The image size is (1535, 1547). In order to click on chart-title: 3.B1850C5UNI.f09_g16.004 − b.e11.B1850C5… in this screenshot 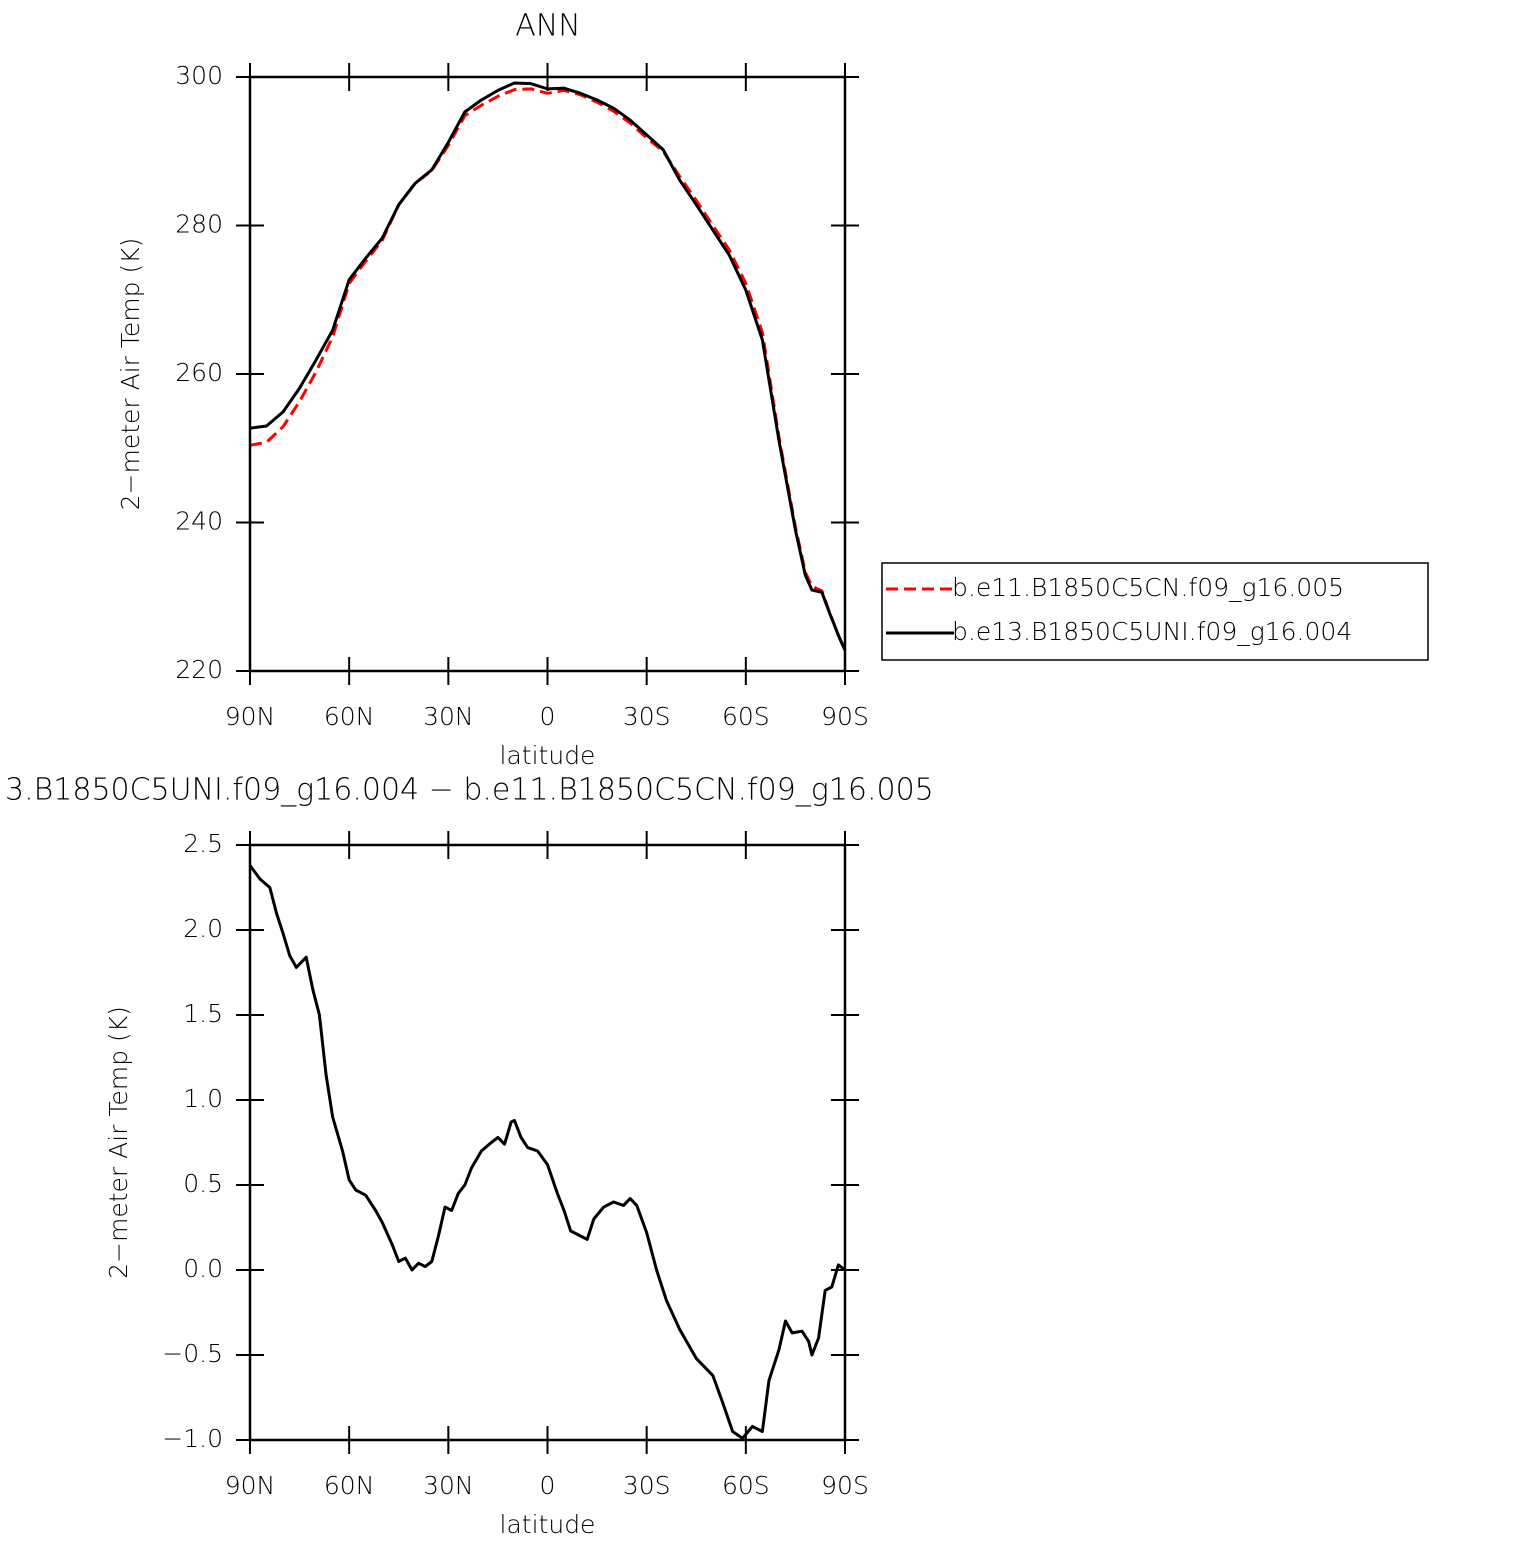, I will do `click(469, 790)`.